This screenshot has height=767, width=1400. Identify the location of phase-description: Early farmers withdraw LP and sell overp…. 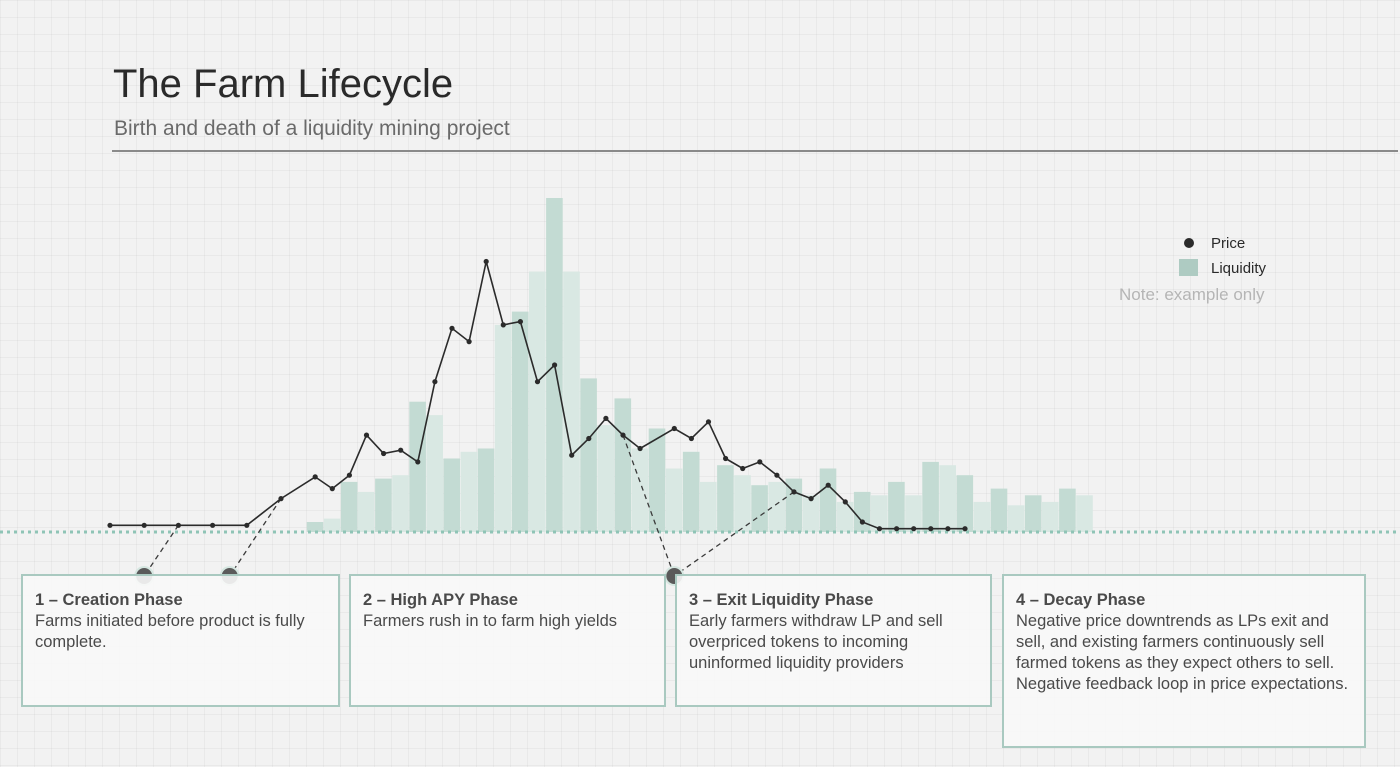
(816, 642).